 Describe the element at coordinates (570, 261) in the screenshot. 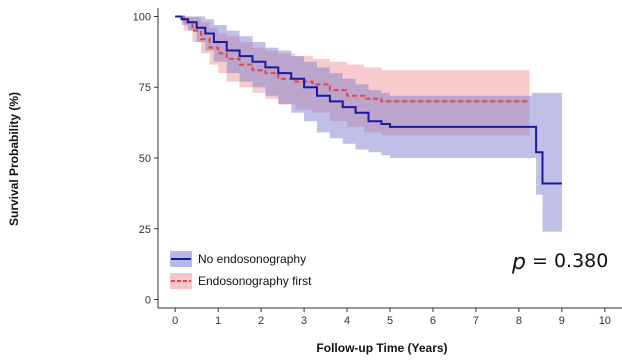

I see `p-value-text: = 0.380` at that location.